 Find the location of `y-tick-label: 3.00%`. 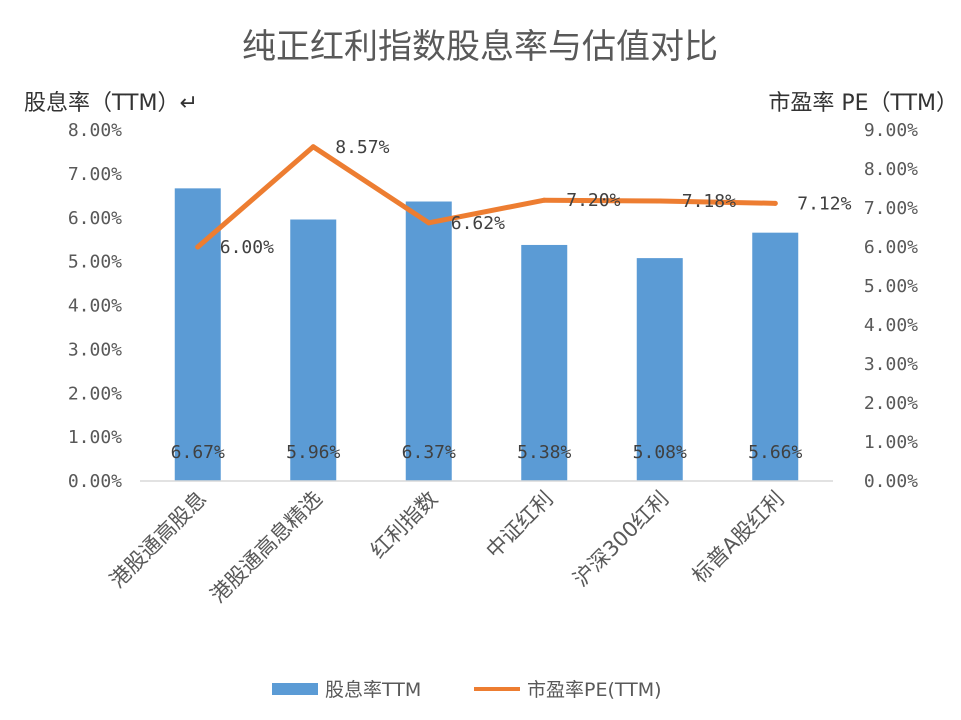

y-tick-label: 3.00% is located at coordinates (95, 349).